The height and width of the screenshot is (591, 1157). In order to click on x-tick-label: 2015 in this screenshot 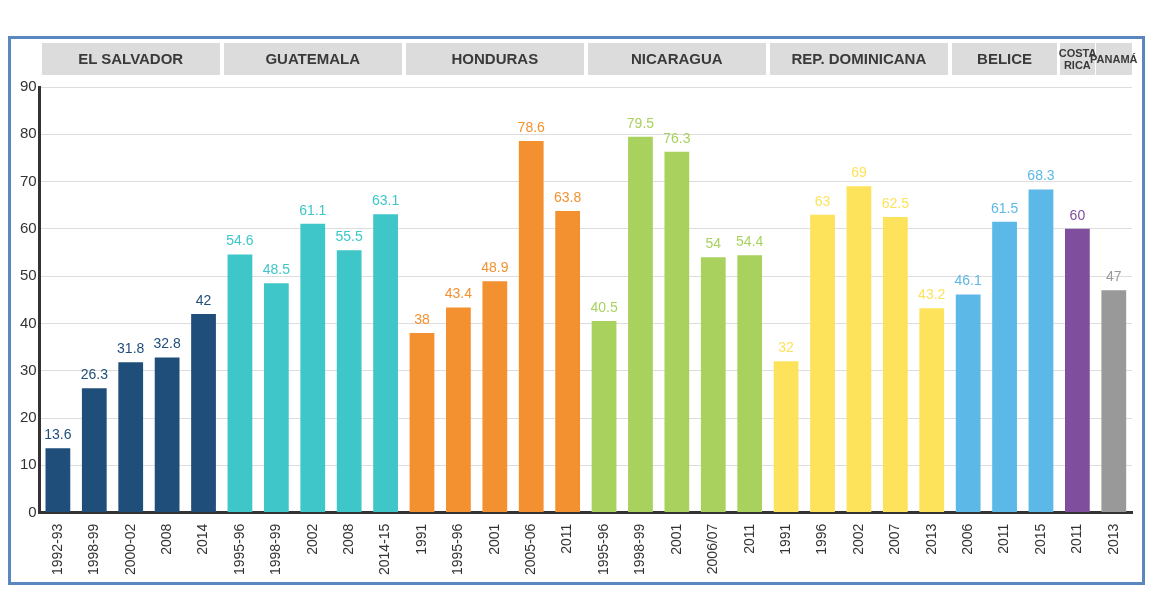, I will do `click(1039, 539)`.